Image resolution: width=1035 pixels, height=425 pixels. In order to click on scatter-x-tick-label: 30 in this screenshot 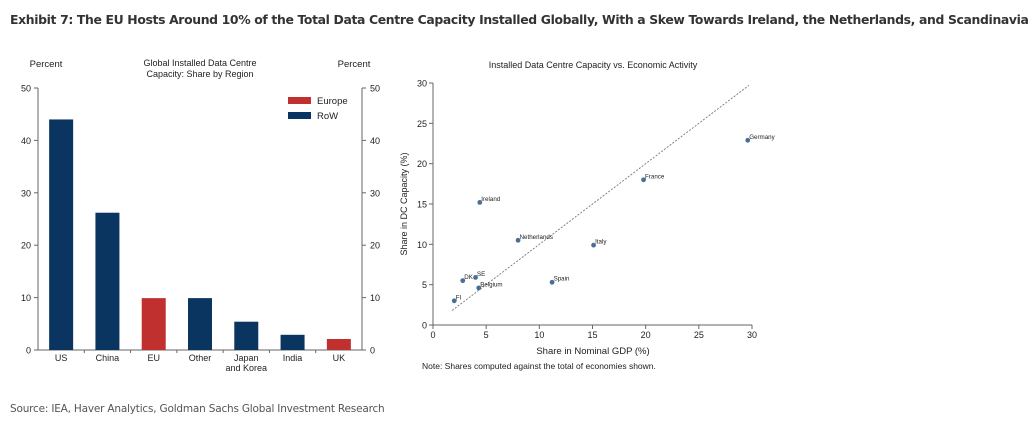, I will do `click(752, 335)`.